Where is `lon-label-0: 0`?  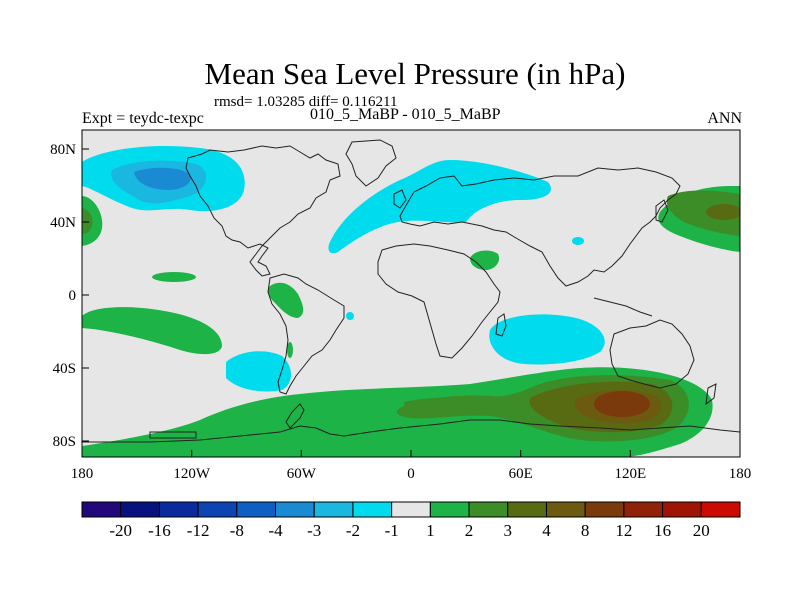 lon-label-0: 0 is located at coordinates (411, 474).